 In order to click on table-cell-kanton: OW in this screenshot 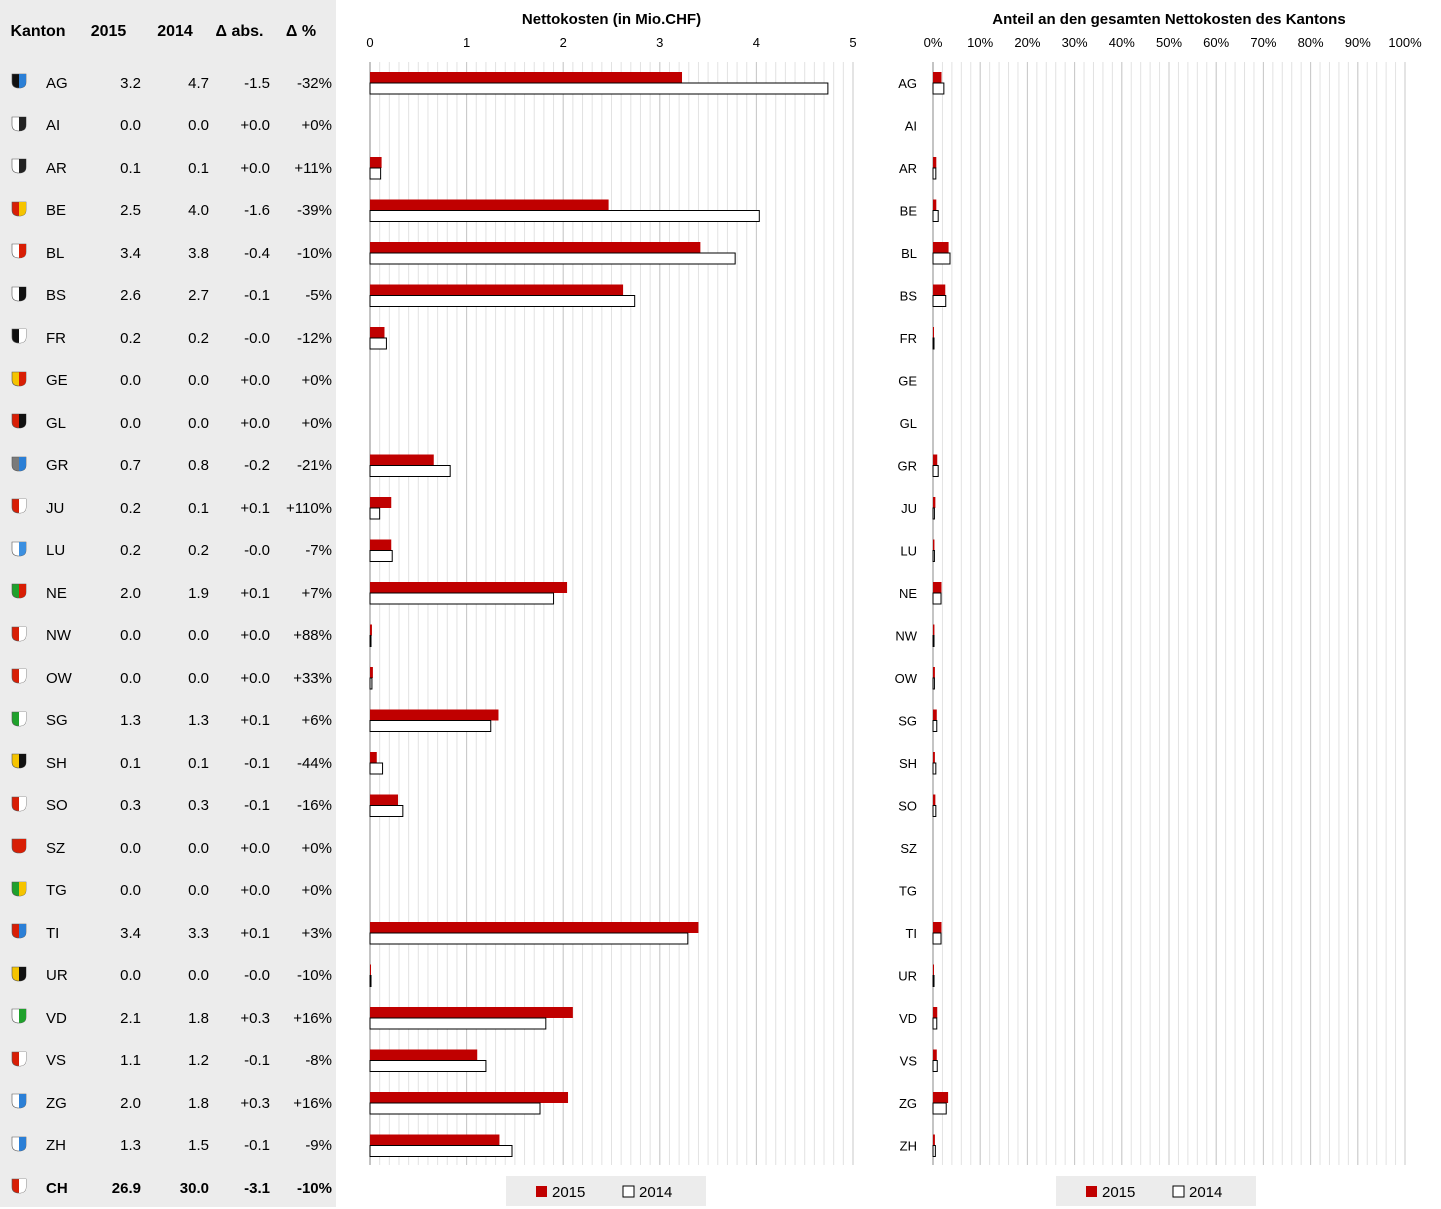, I will do `click(59, 678)`.